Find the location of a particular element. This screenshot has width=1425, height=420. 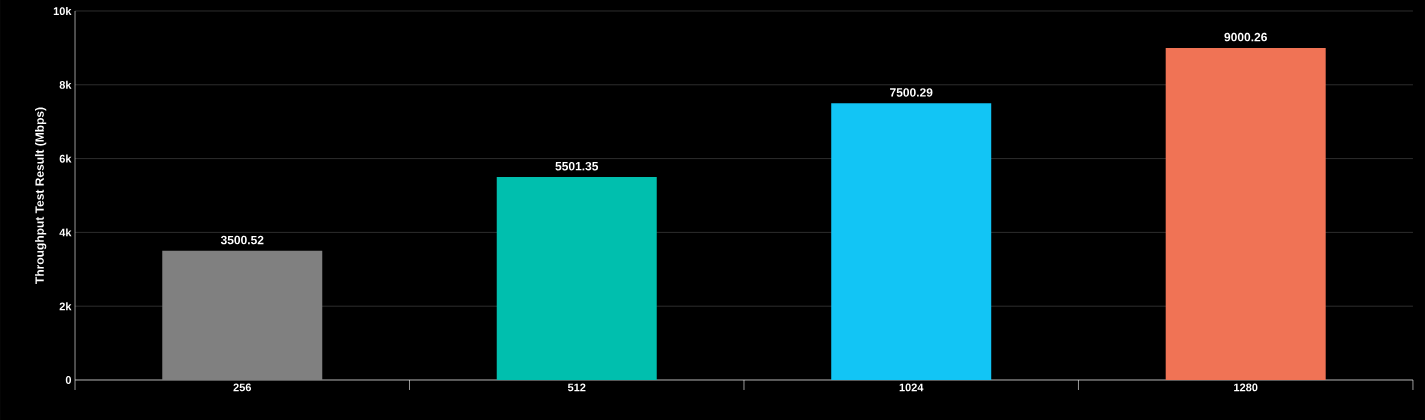

x-tick-label: 1280 is located at coordinates (1246, 387).